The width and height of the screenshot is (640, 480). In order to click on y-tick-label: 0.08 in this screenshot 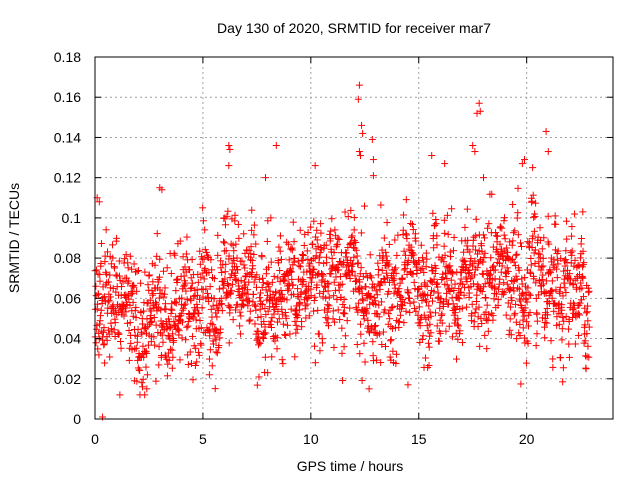, I will do `click(67, 258)`.